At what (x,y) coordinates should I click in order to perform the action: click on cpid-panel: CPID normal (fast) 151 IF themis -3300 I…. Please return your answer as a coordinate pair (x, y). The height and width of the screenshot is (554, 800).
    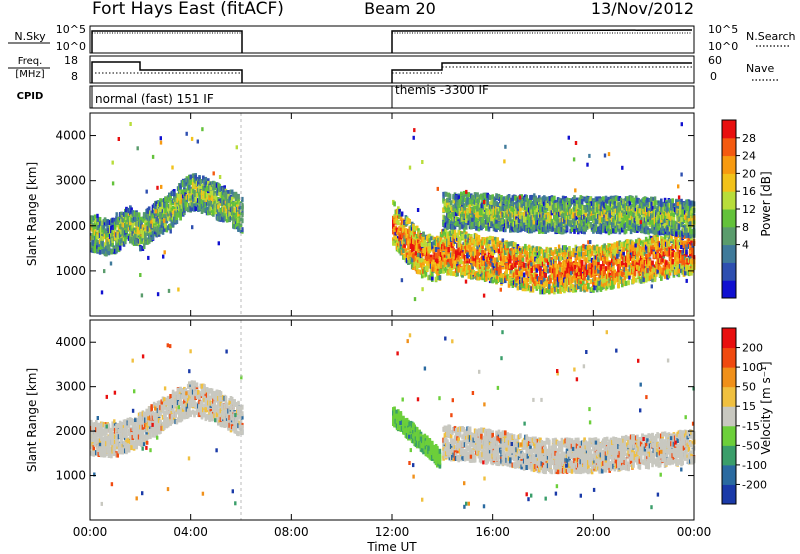
    Looking at the image, I should click on (356, 96).